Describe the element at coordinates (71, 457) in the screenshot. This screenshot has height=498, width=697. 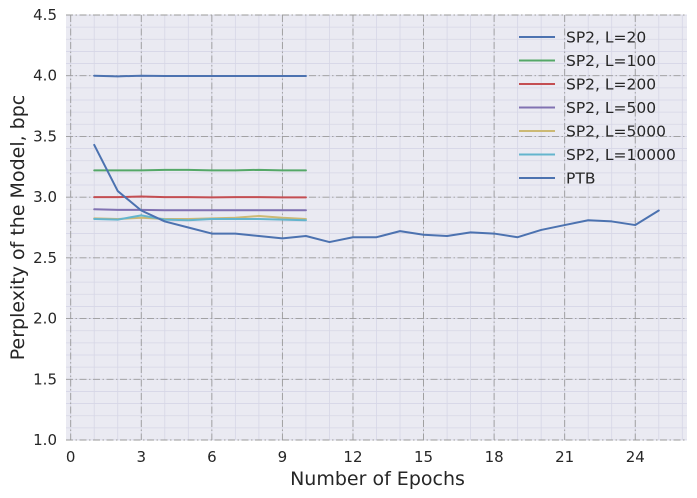
I see `x-tick-label: 0` at that location.